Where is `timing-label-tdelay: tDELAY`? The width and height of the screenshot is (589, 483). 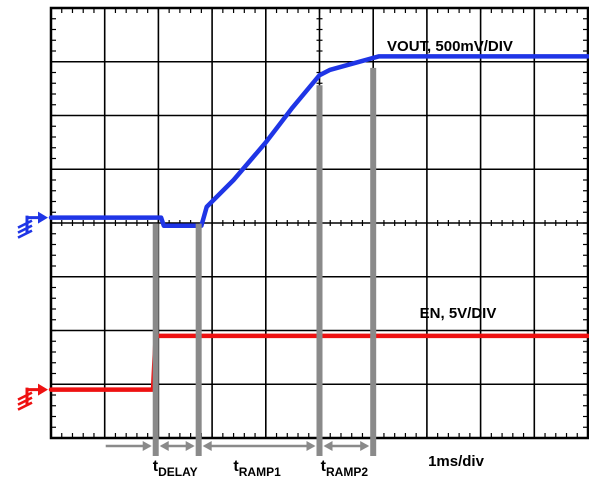 timing-label-tdelay: tDELAY is located at coordinates (175, 468).